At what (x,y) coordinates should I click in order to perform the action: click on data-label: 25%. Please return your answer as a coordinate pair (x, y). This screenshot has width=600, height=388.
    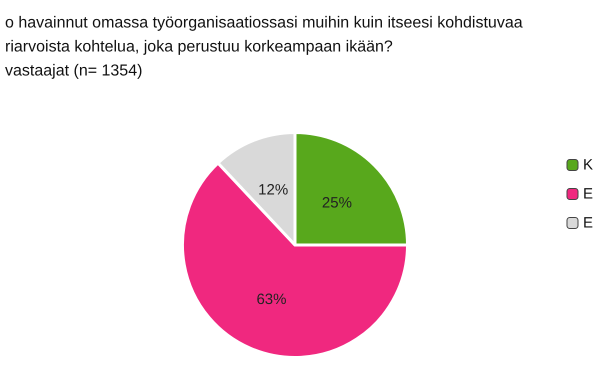
    Looking at the image, I should click on (337, 203).